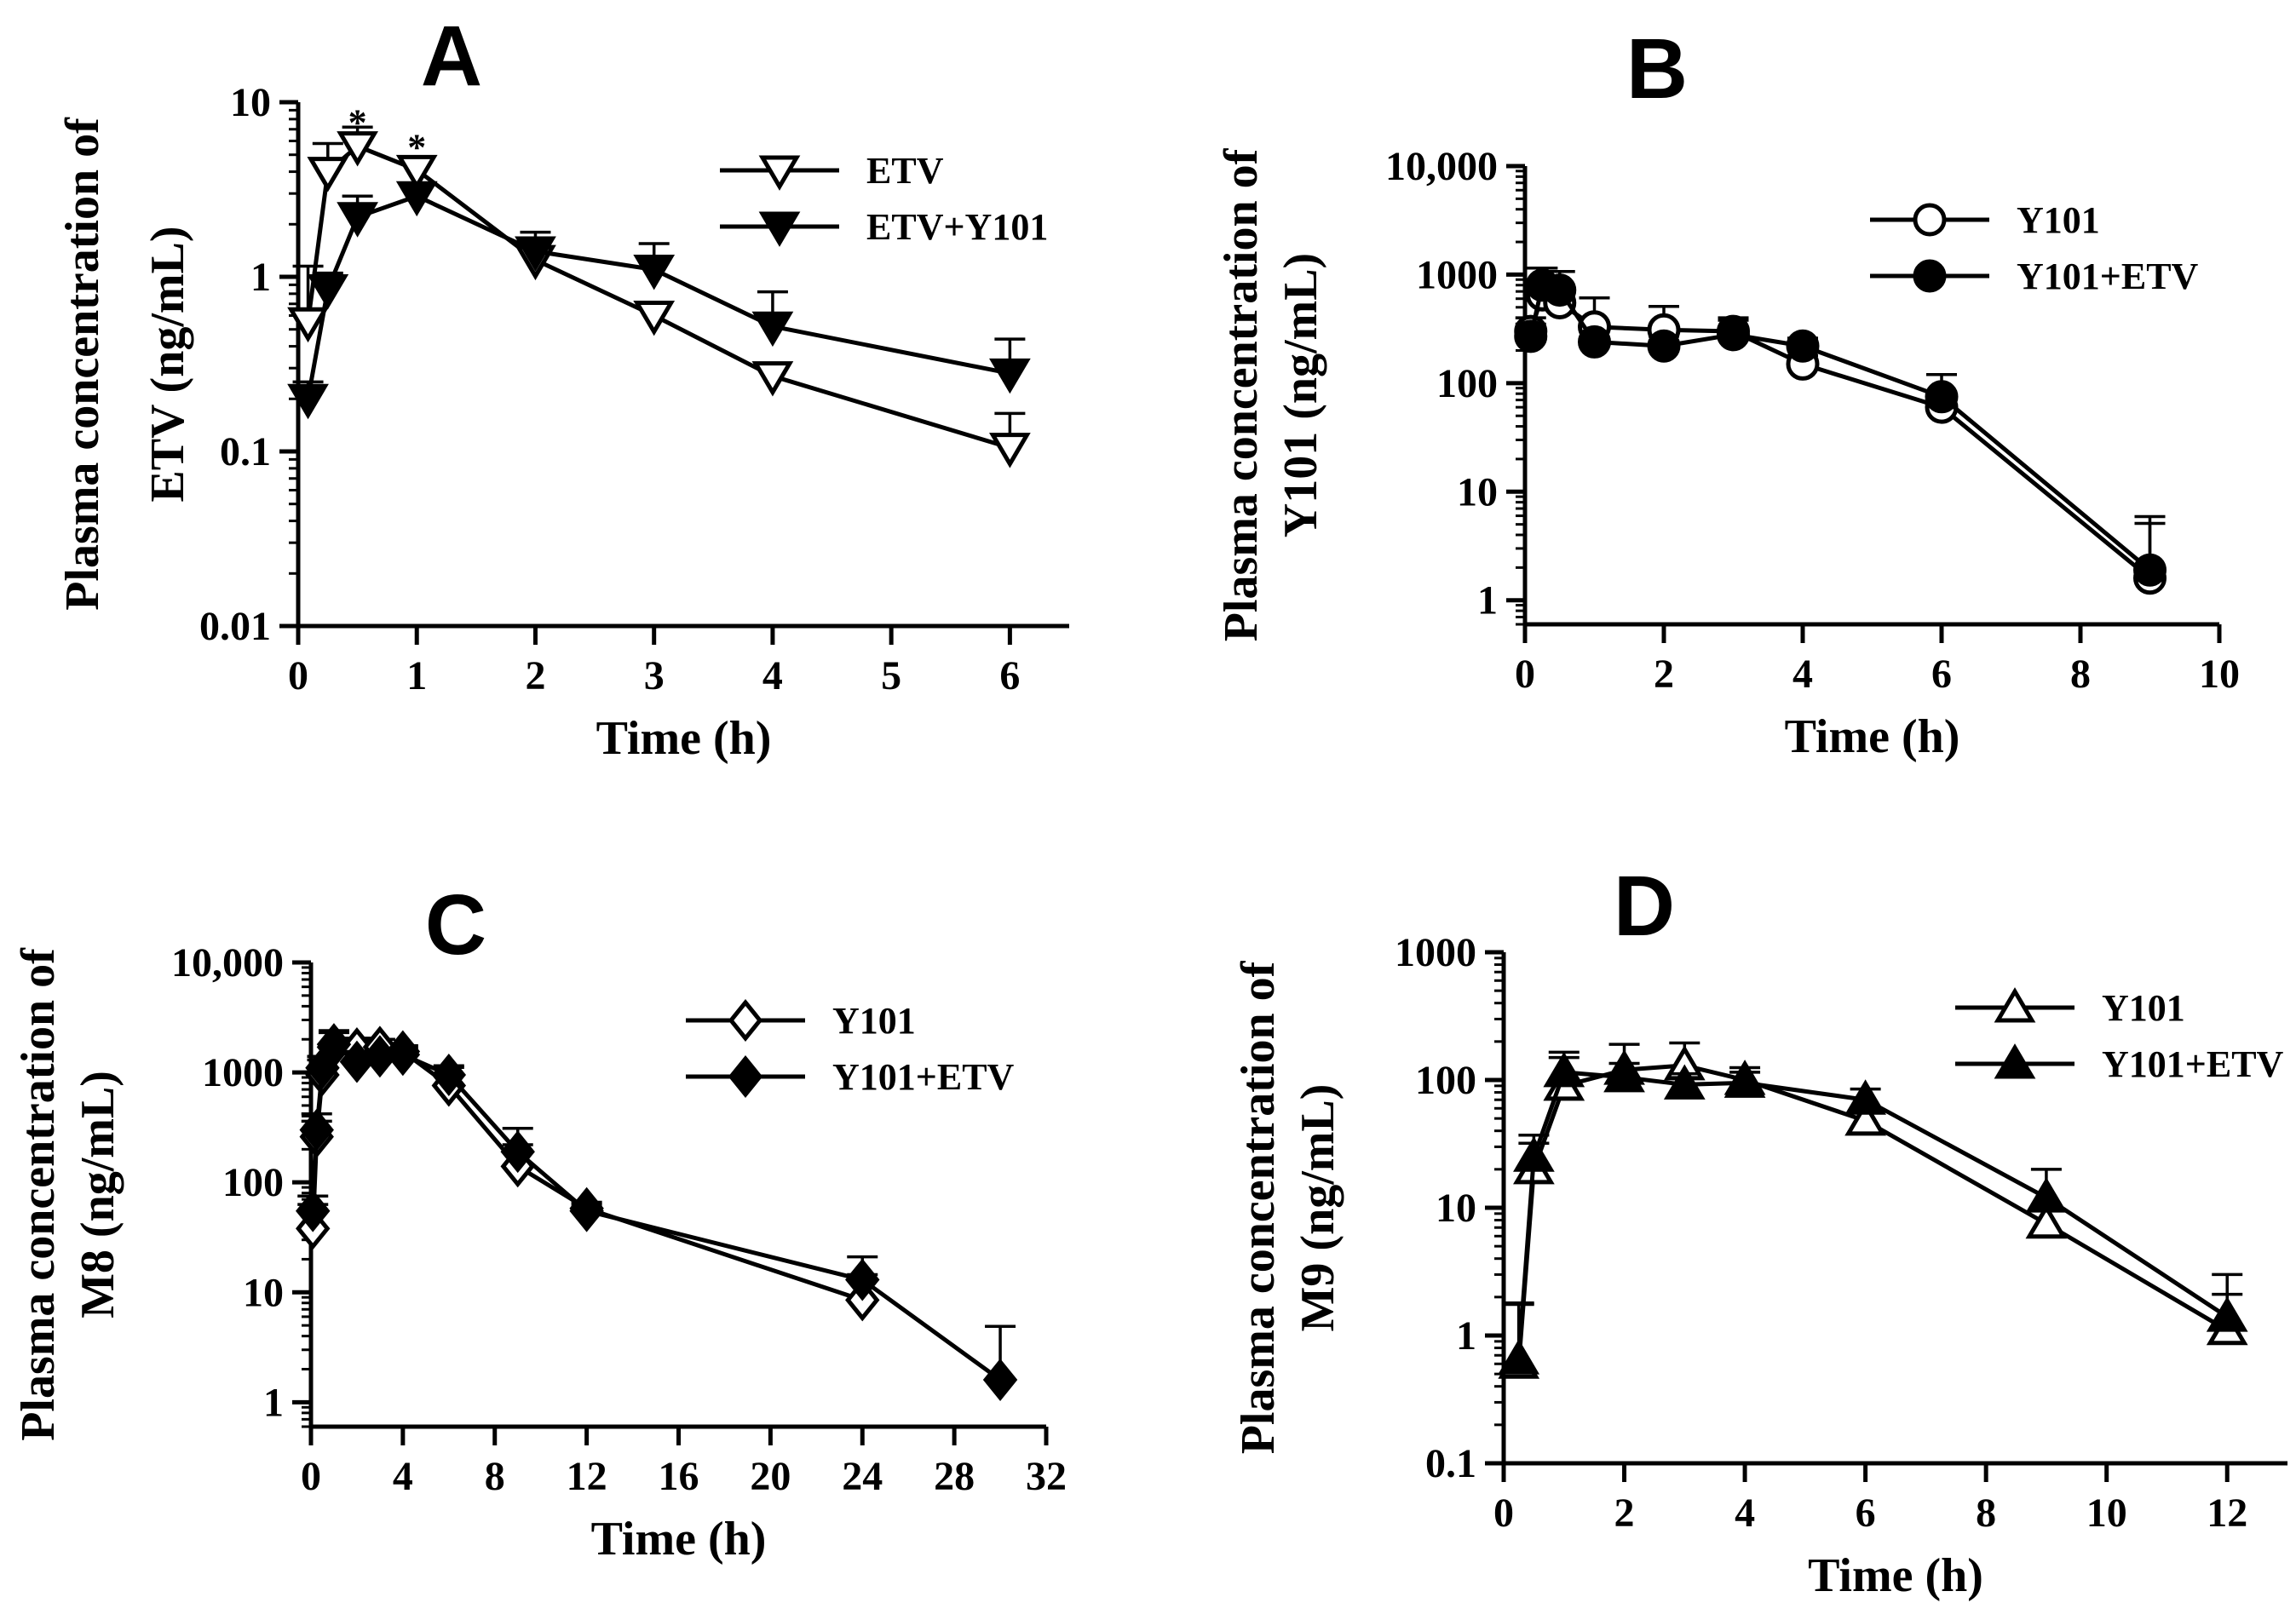  Describe the element at coordinates (1657, 69) in the screenshot. I see `panel-letter: B` at that location.